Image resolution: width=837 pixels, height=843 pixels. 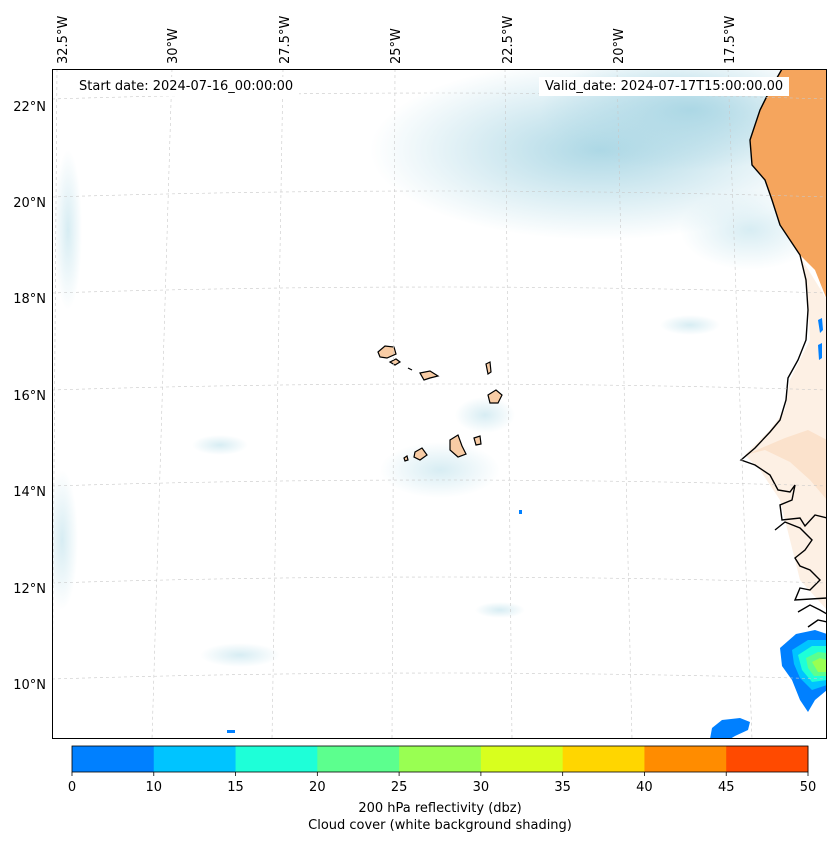 I want to click on coastline-guinea, so click(x=812, y=609).